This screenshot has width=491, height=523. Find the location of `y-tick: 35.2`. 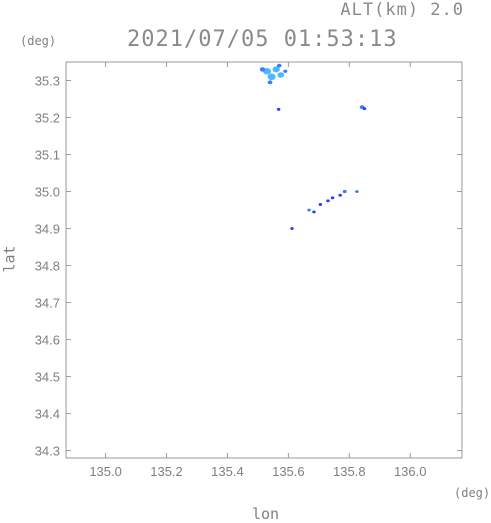

y-tick: 35.2 is located at coordinates (248, 118).